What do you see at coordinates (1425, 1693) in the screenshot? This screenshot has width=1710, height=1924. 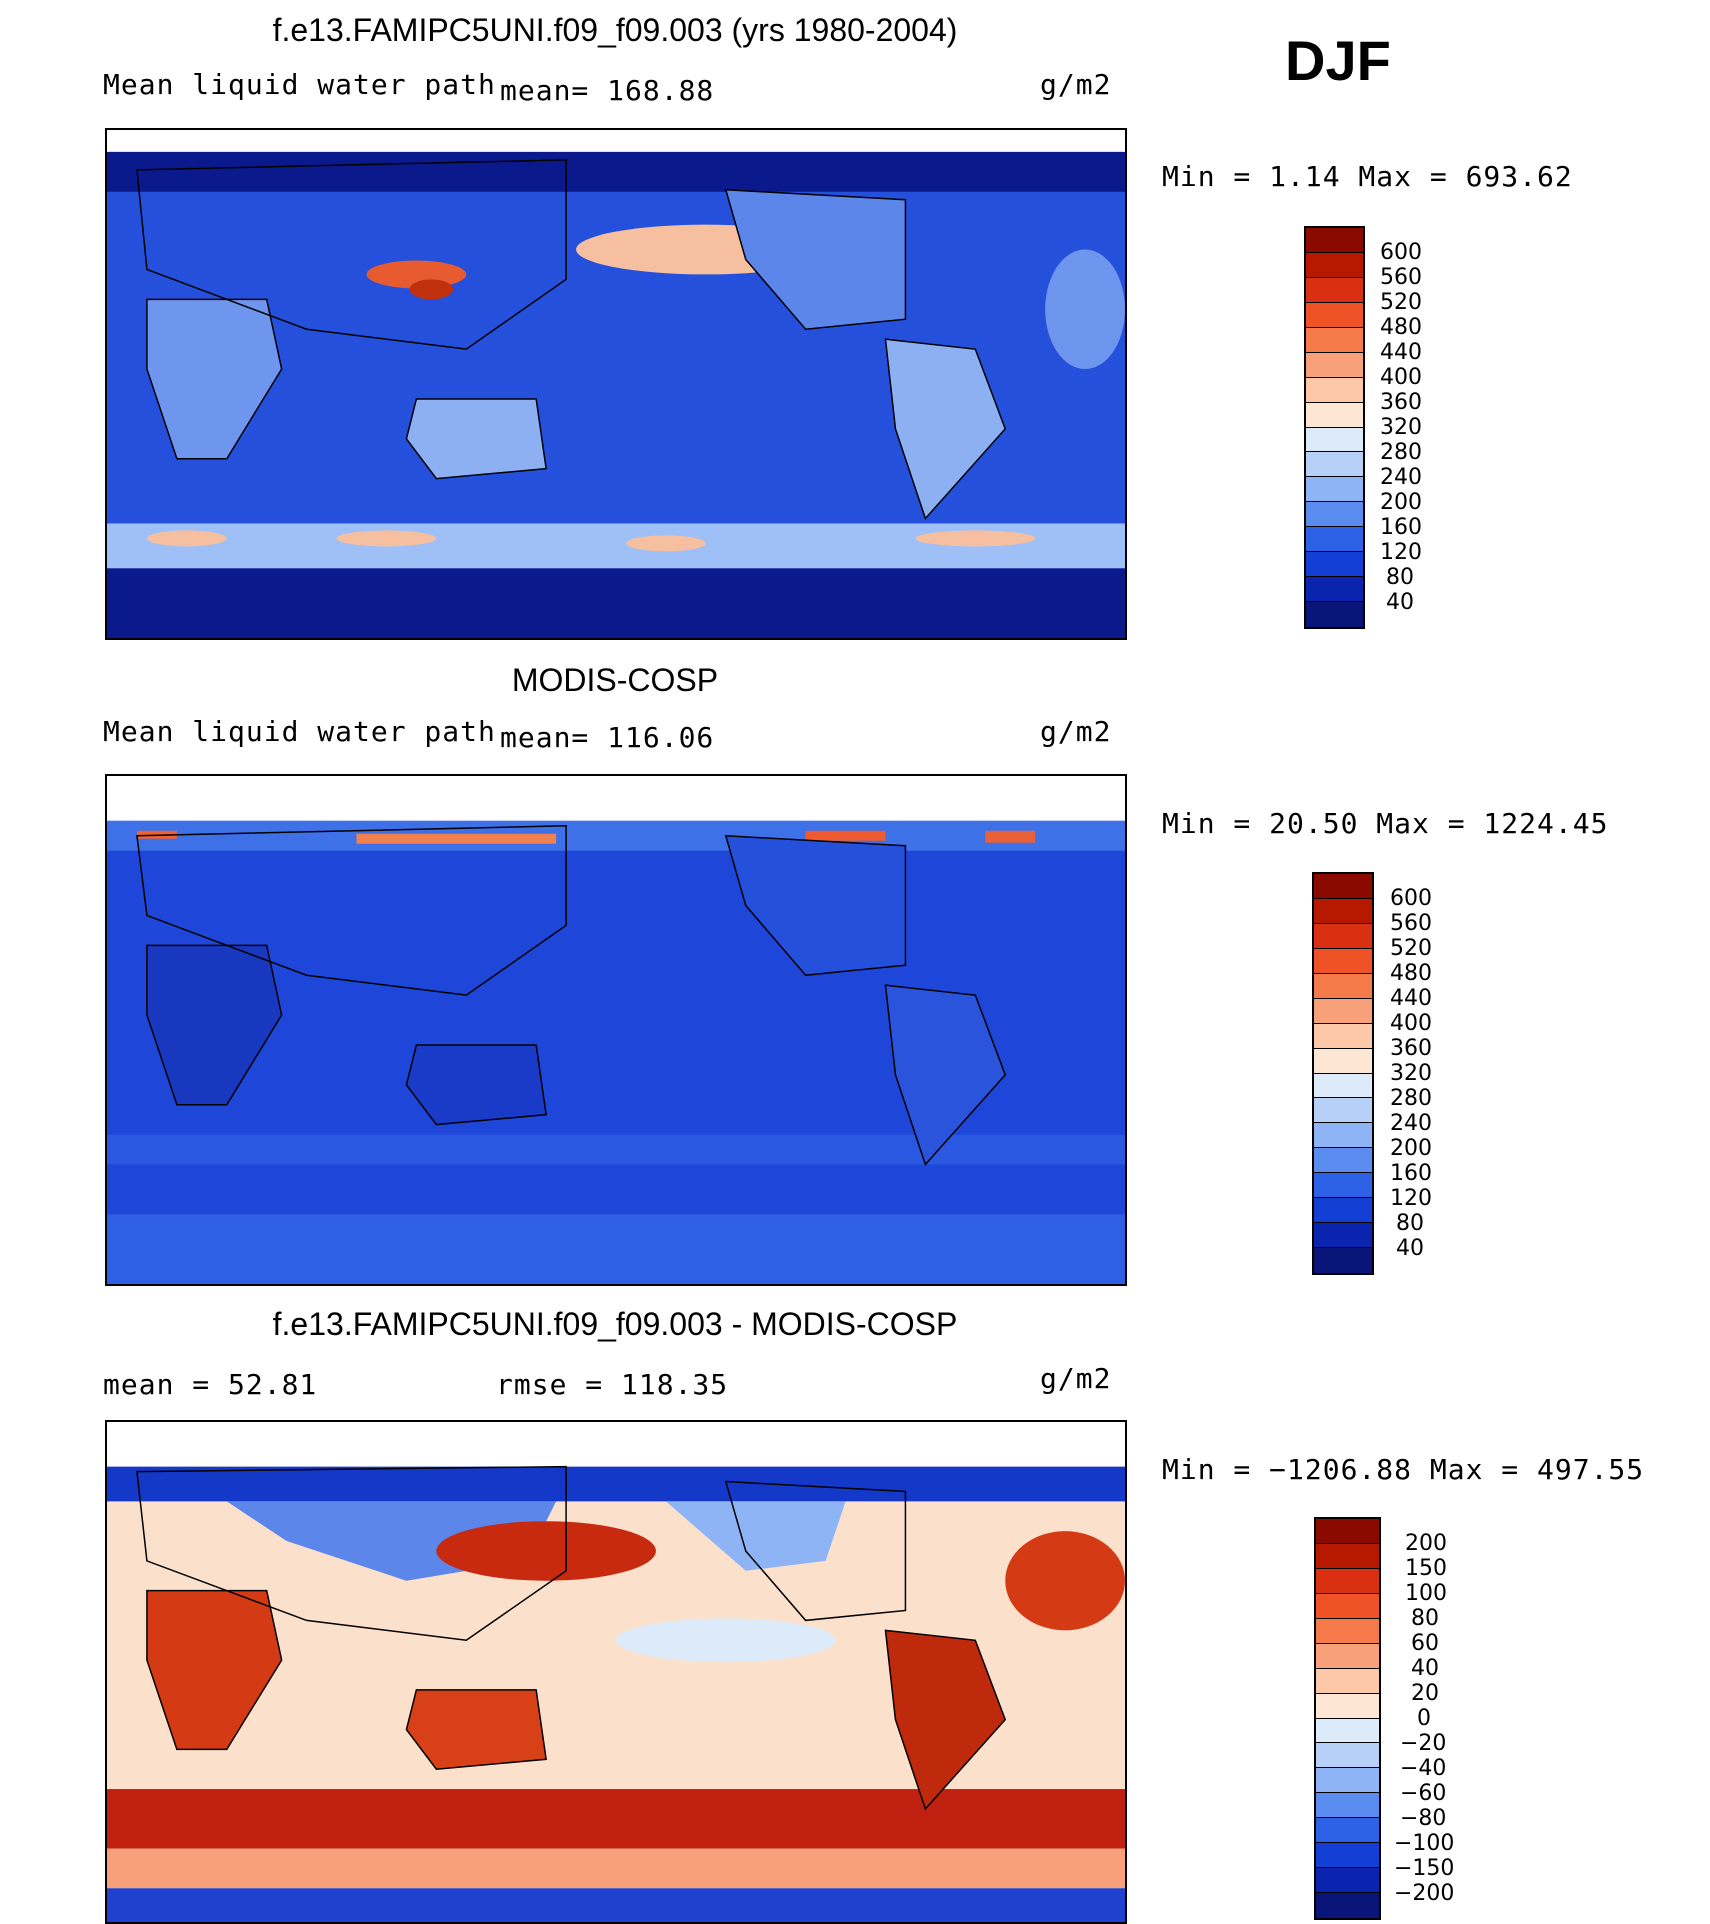 I see `panel3-cbar-tick: 20` at bounding box center [1425, 1693].